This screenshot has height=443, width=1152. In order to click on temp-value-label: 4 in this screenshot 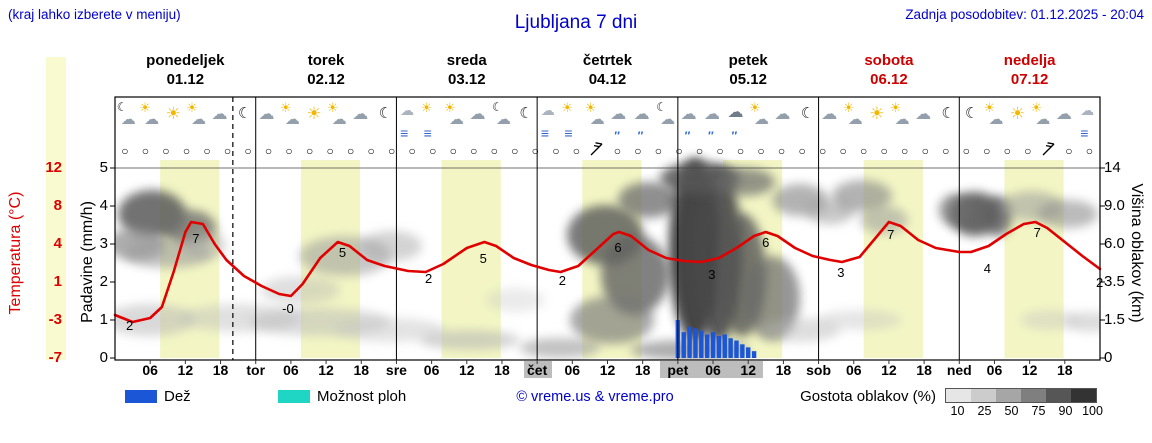, I will do `click(987, 268)`.